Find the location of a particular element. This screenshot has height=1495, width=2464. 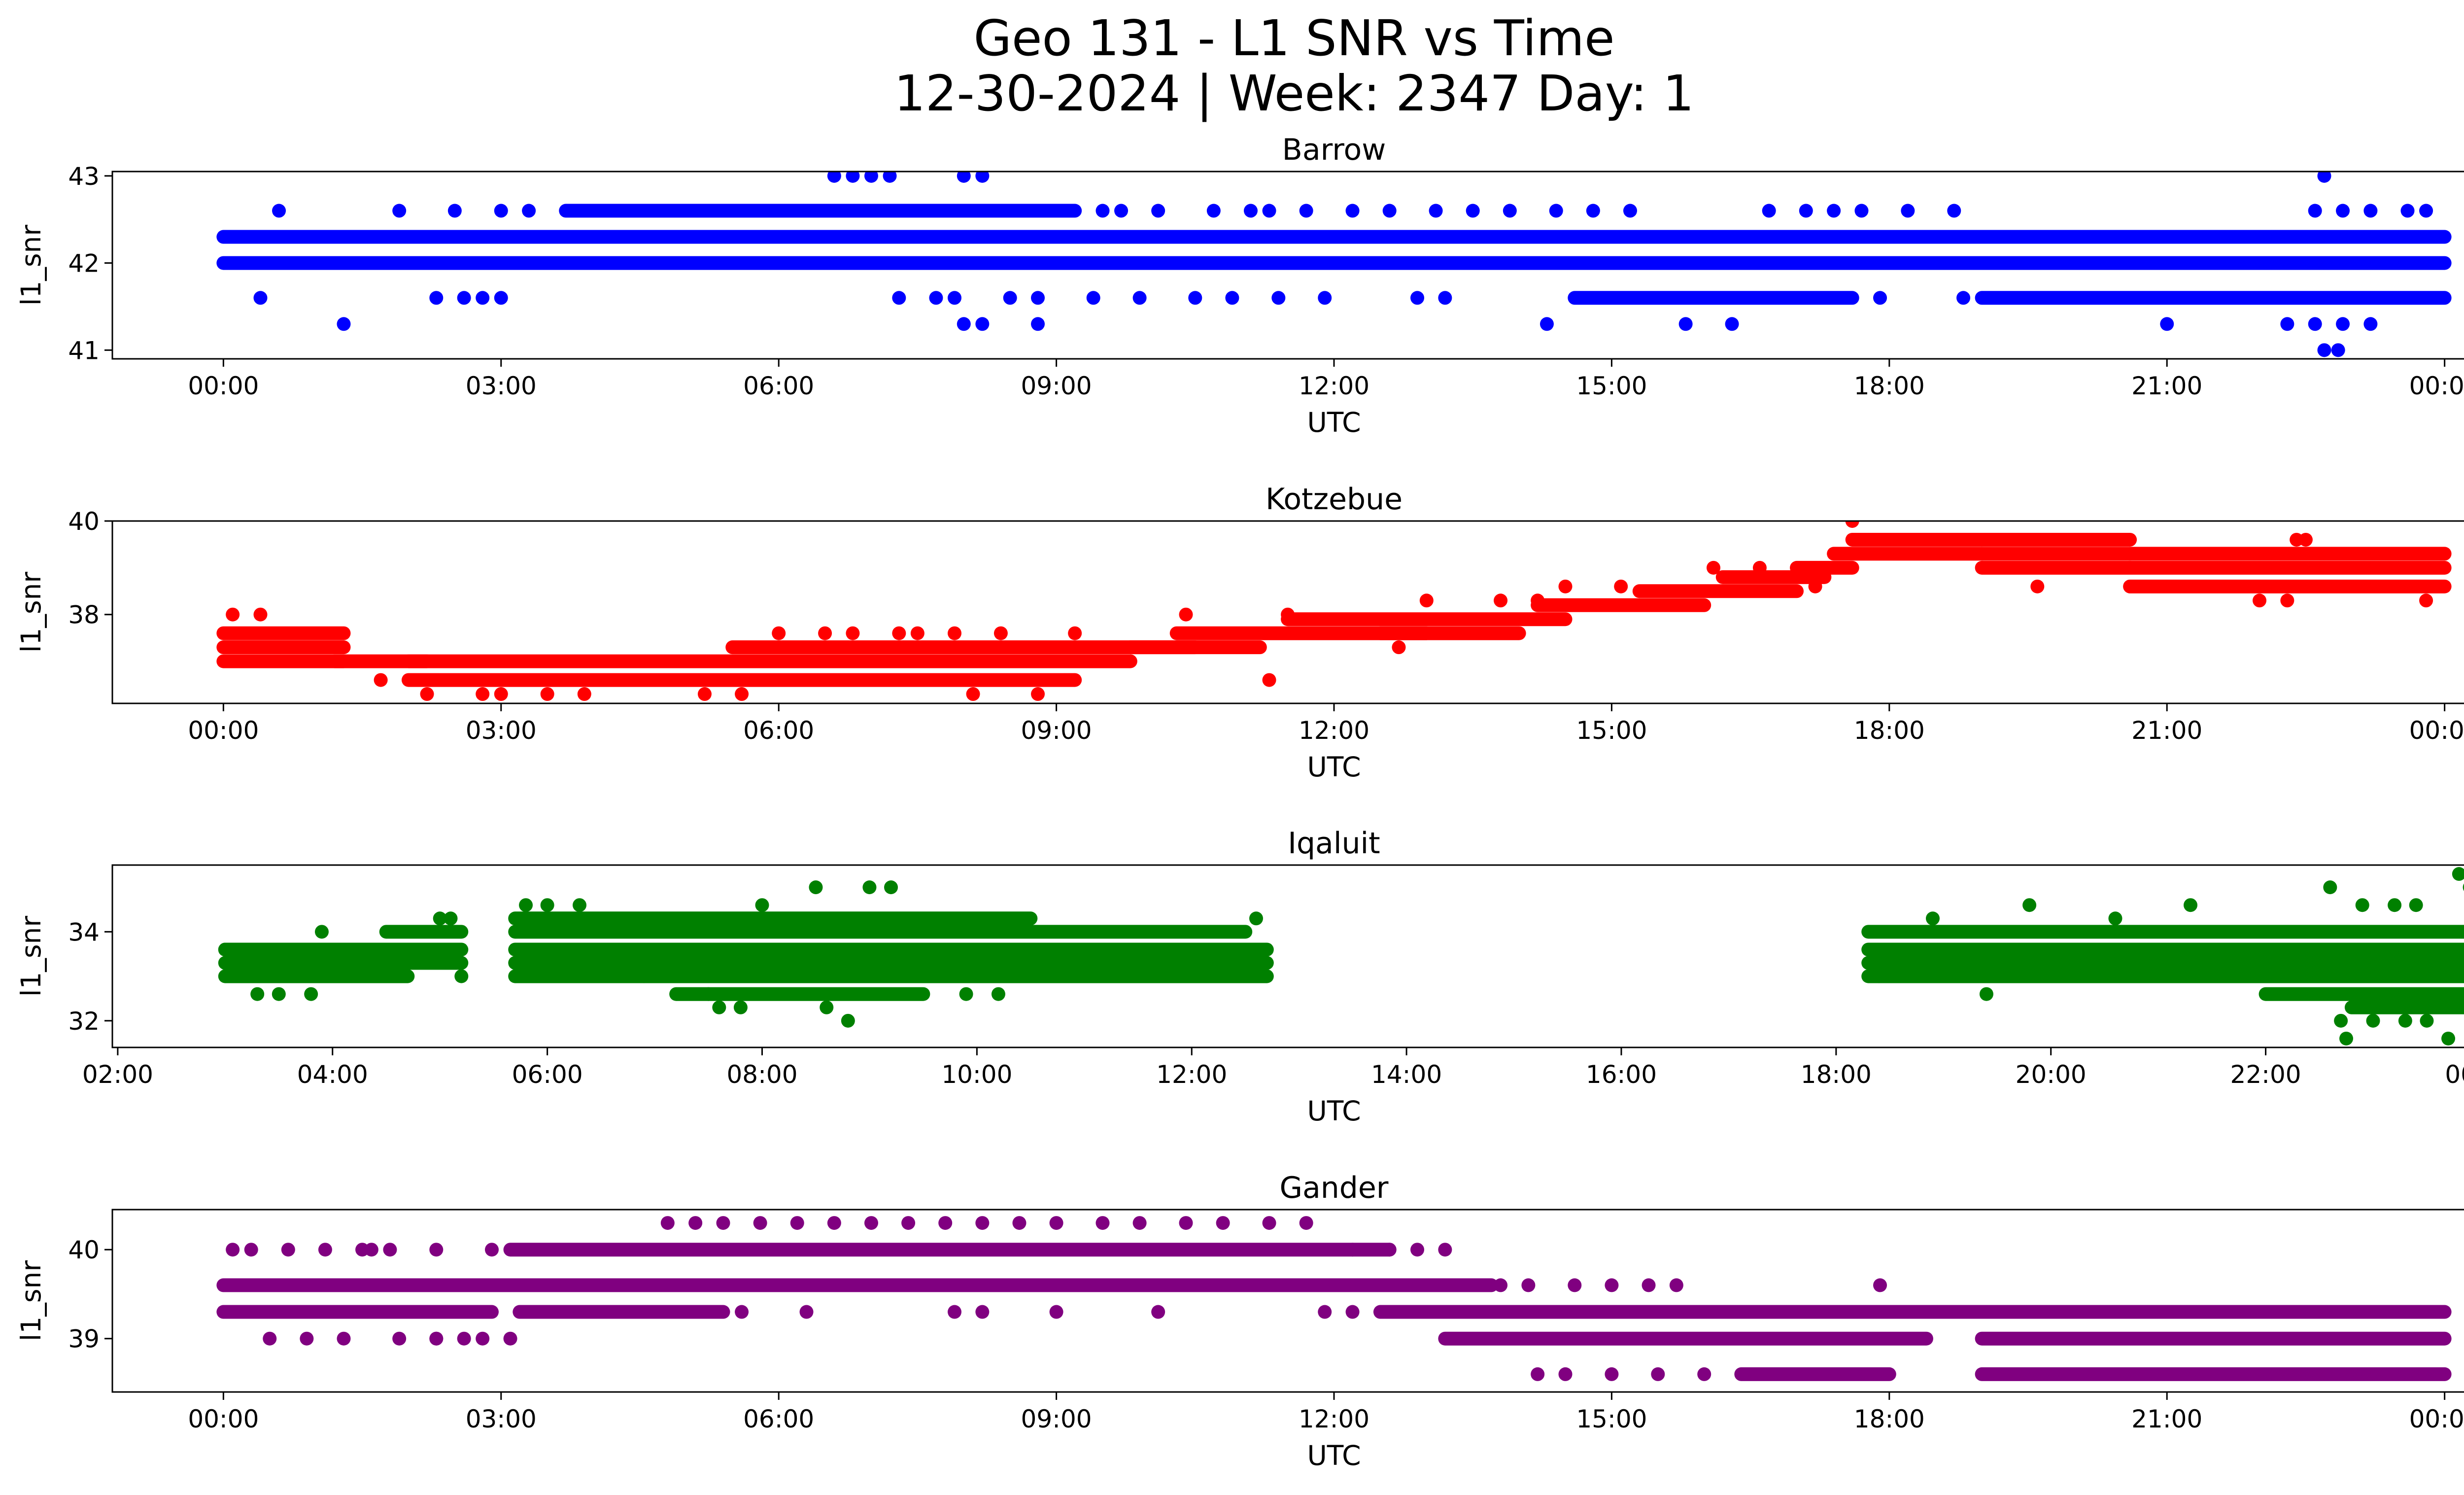

chart-title: Geo 131 - L1 SNR vs Time is located at coordinates (1294, 38).